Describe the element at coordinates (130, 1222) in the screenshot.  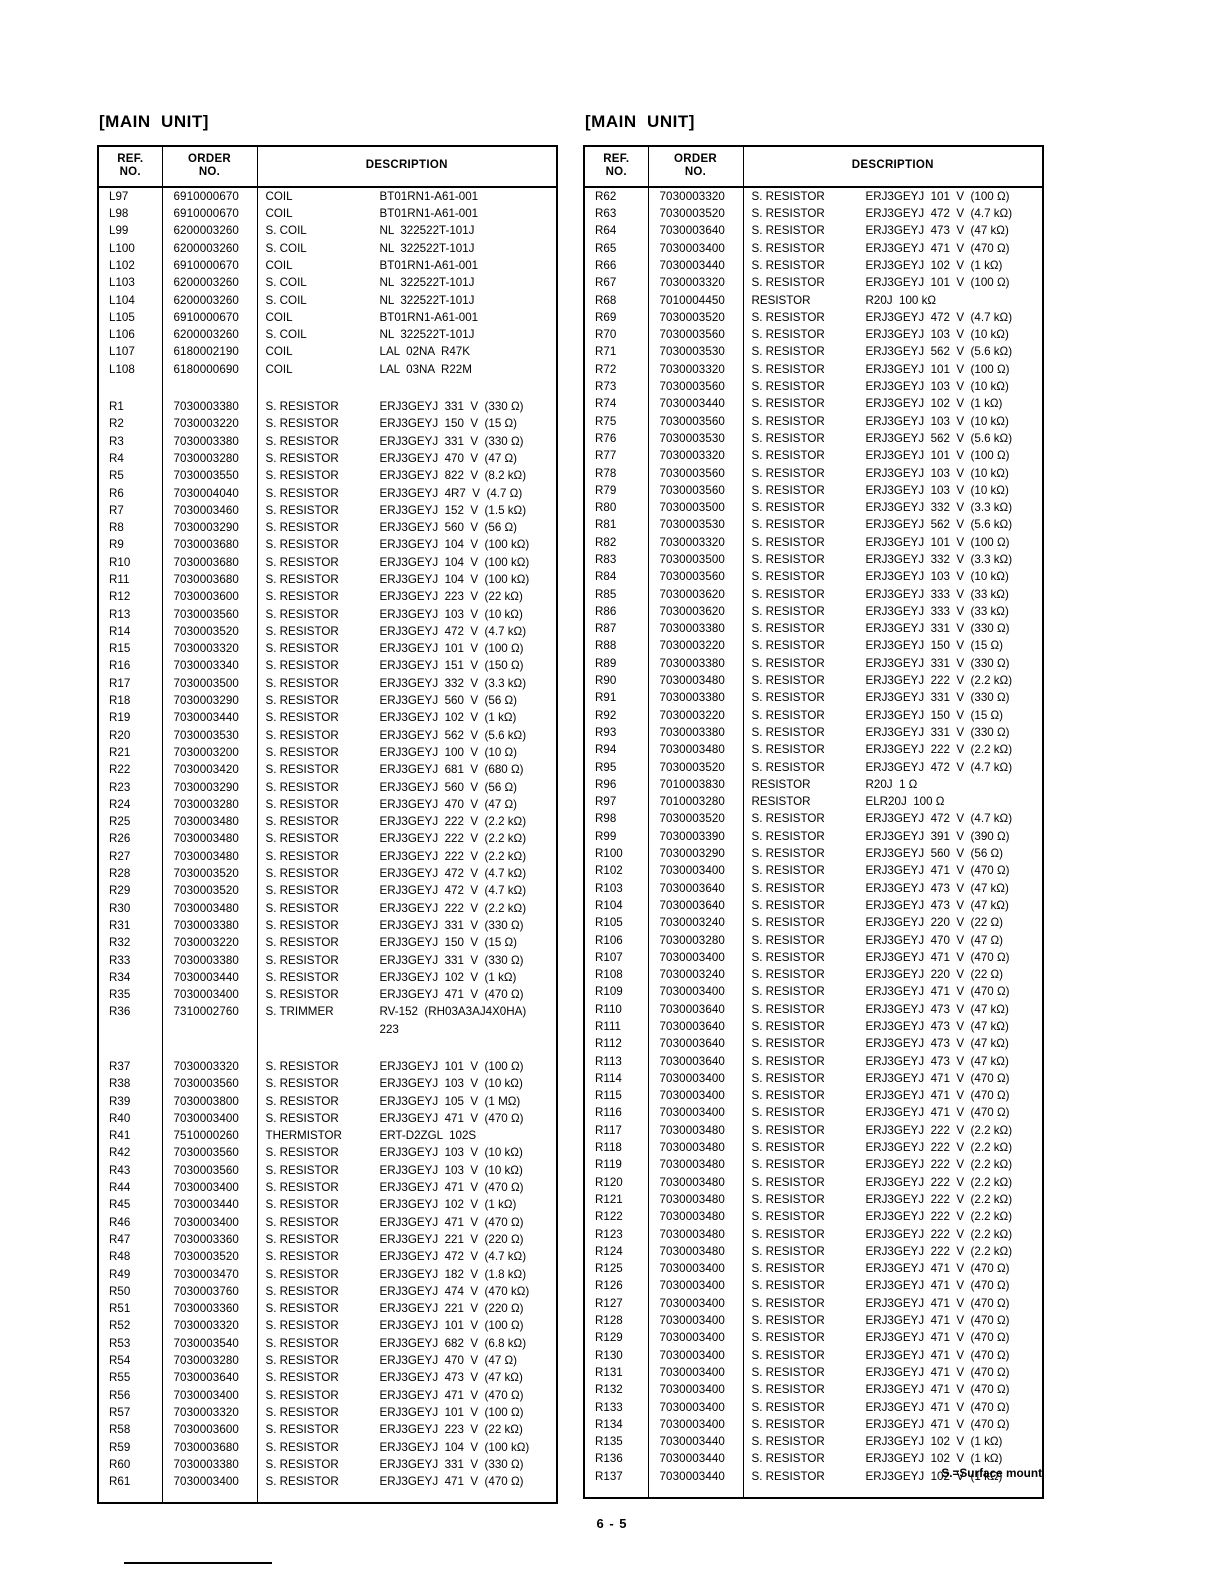
I see `cell-ref-no: R46` at that location.